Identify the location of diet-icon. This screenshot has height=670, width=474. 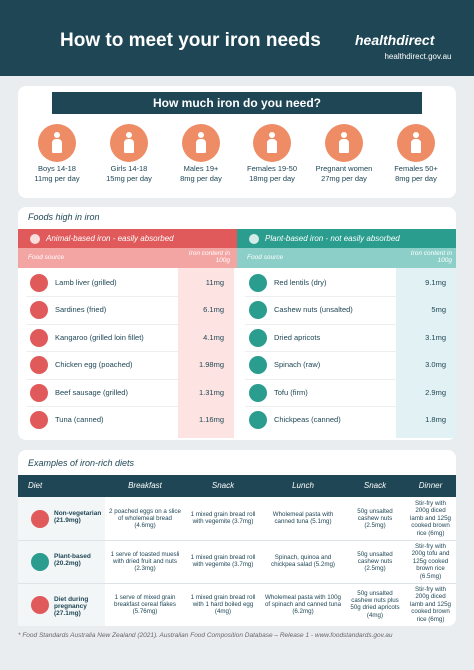
(40, 518).